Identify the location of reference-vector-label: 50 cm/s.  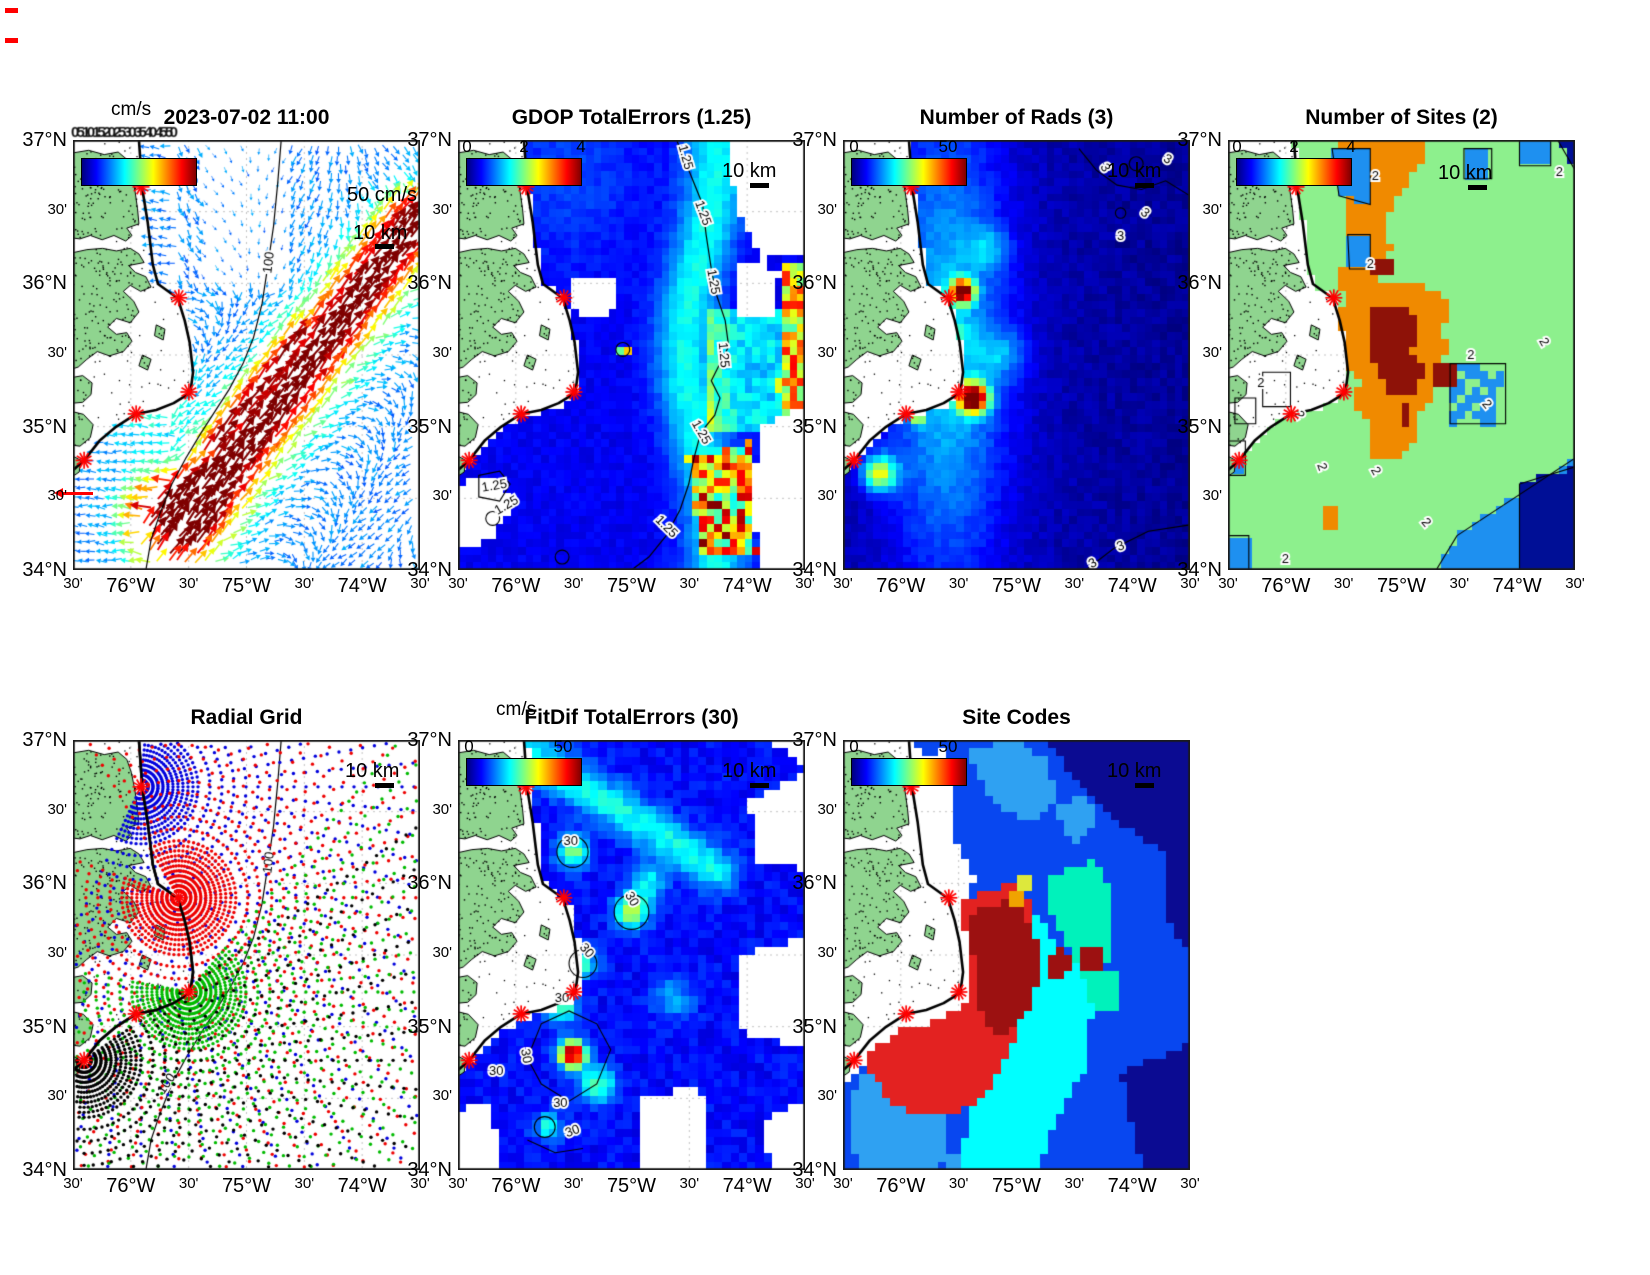
(382, 195).